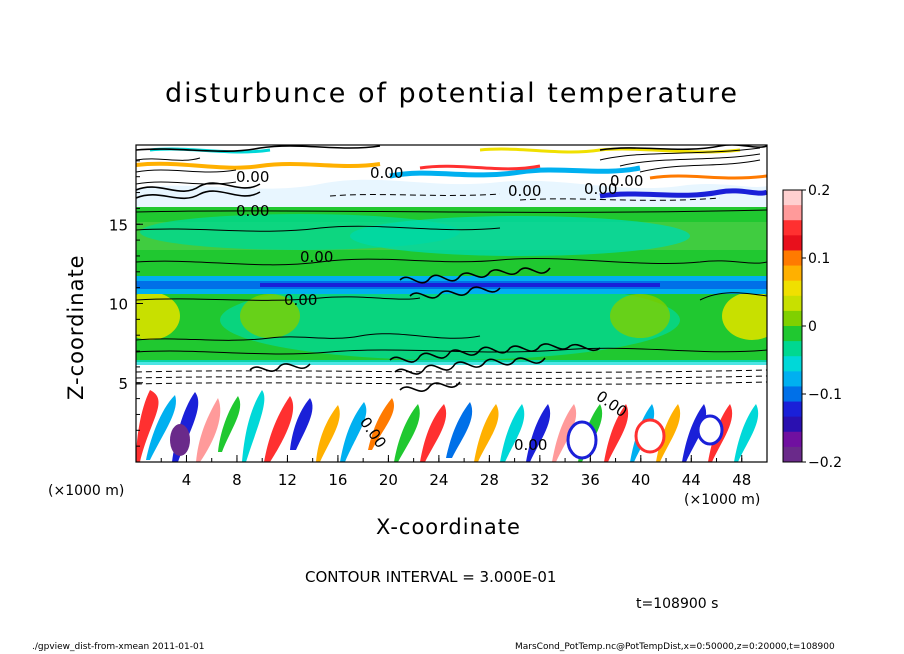 Image resolution: width=904 pixels, height=654 pixels. Describe the element at coordinates (451, 193) in the screenshot. I see `upper-pale-band` at that location.